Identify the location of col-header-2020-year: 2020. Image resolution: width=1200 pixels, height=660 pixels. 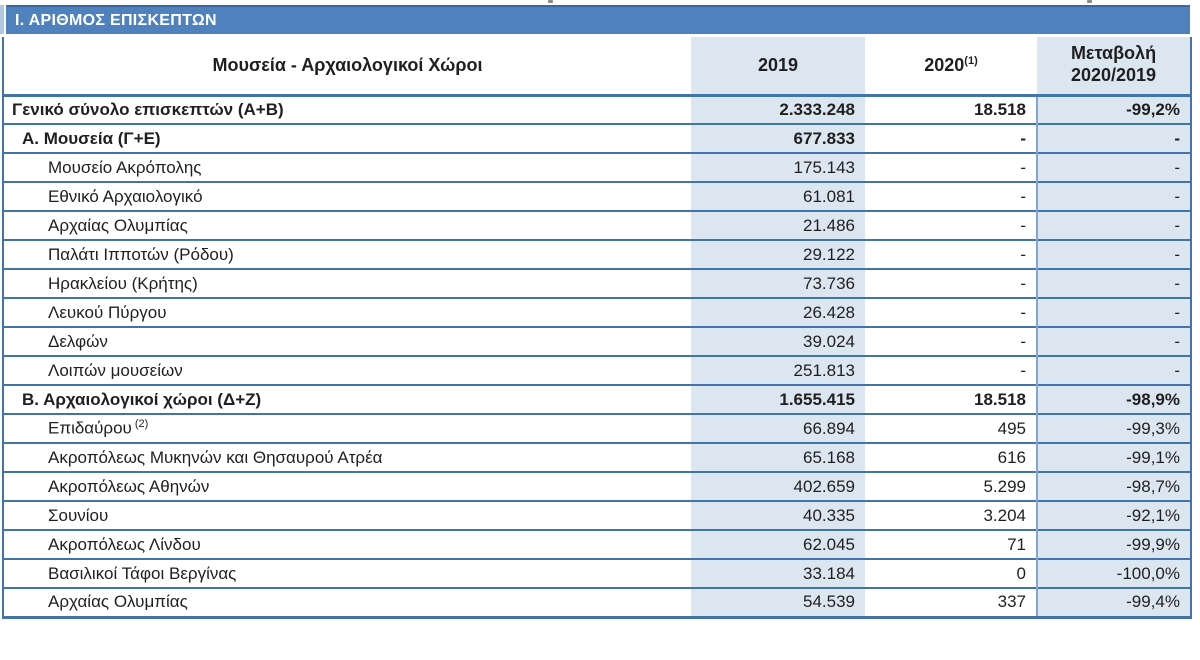
(944, 64).